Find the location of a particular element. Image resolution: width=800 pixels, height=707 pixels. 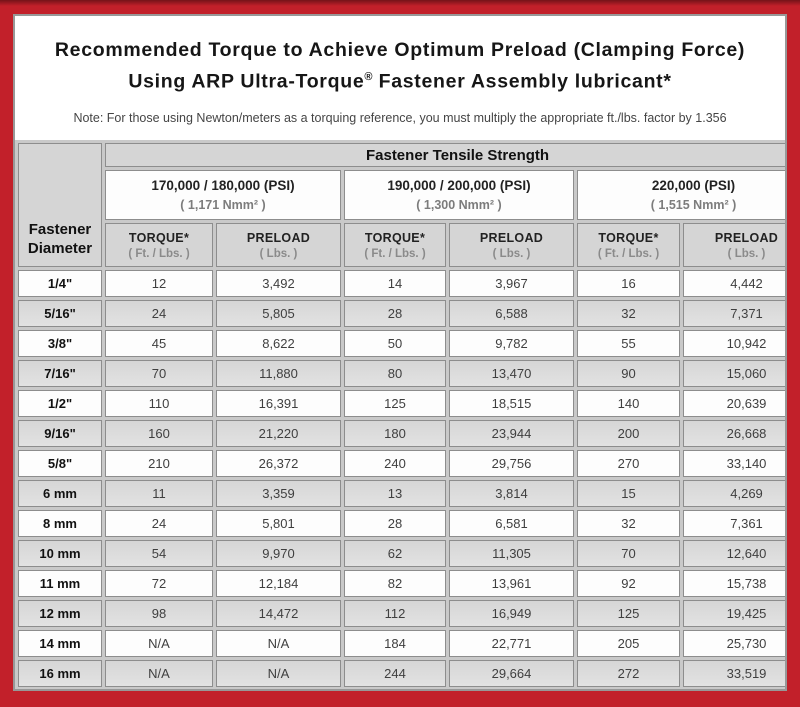

torque-value: 45 is located at coordinates (159, 343).